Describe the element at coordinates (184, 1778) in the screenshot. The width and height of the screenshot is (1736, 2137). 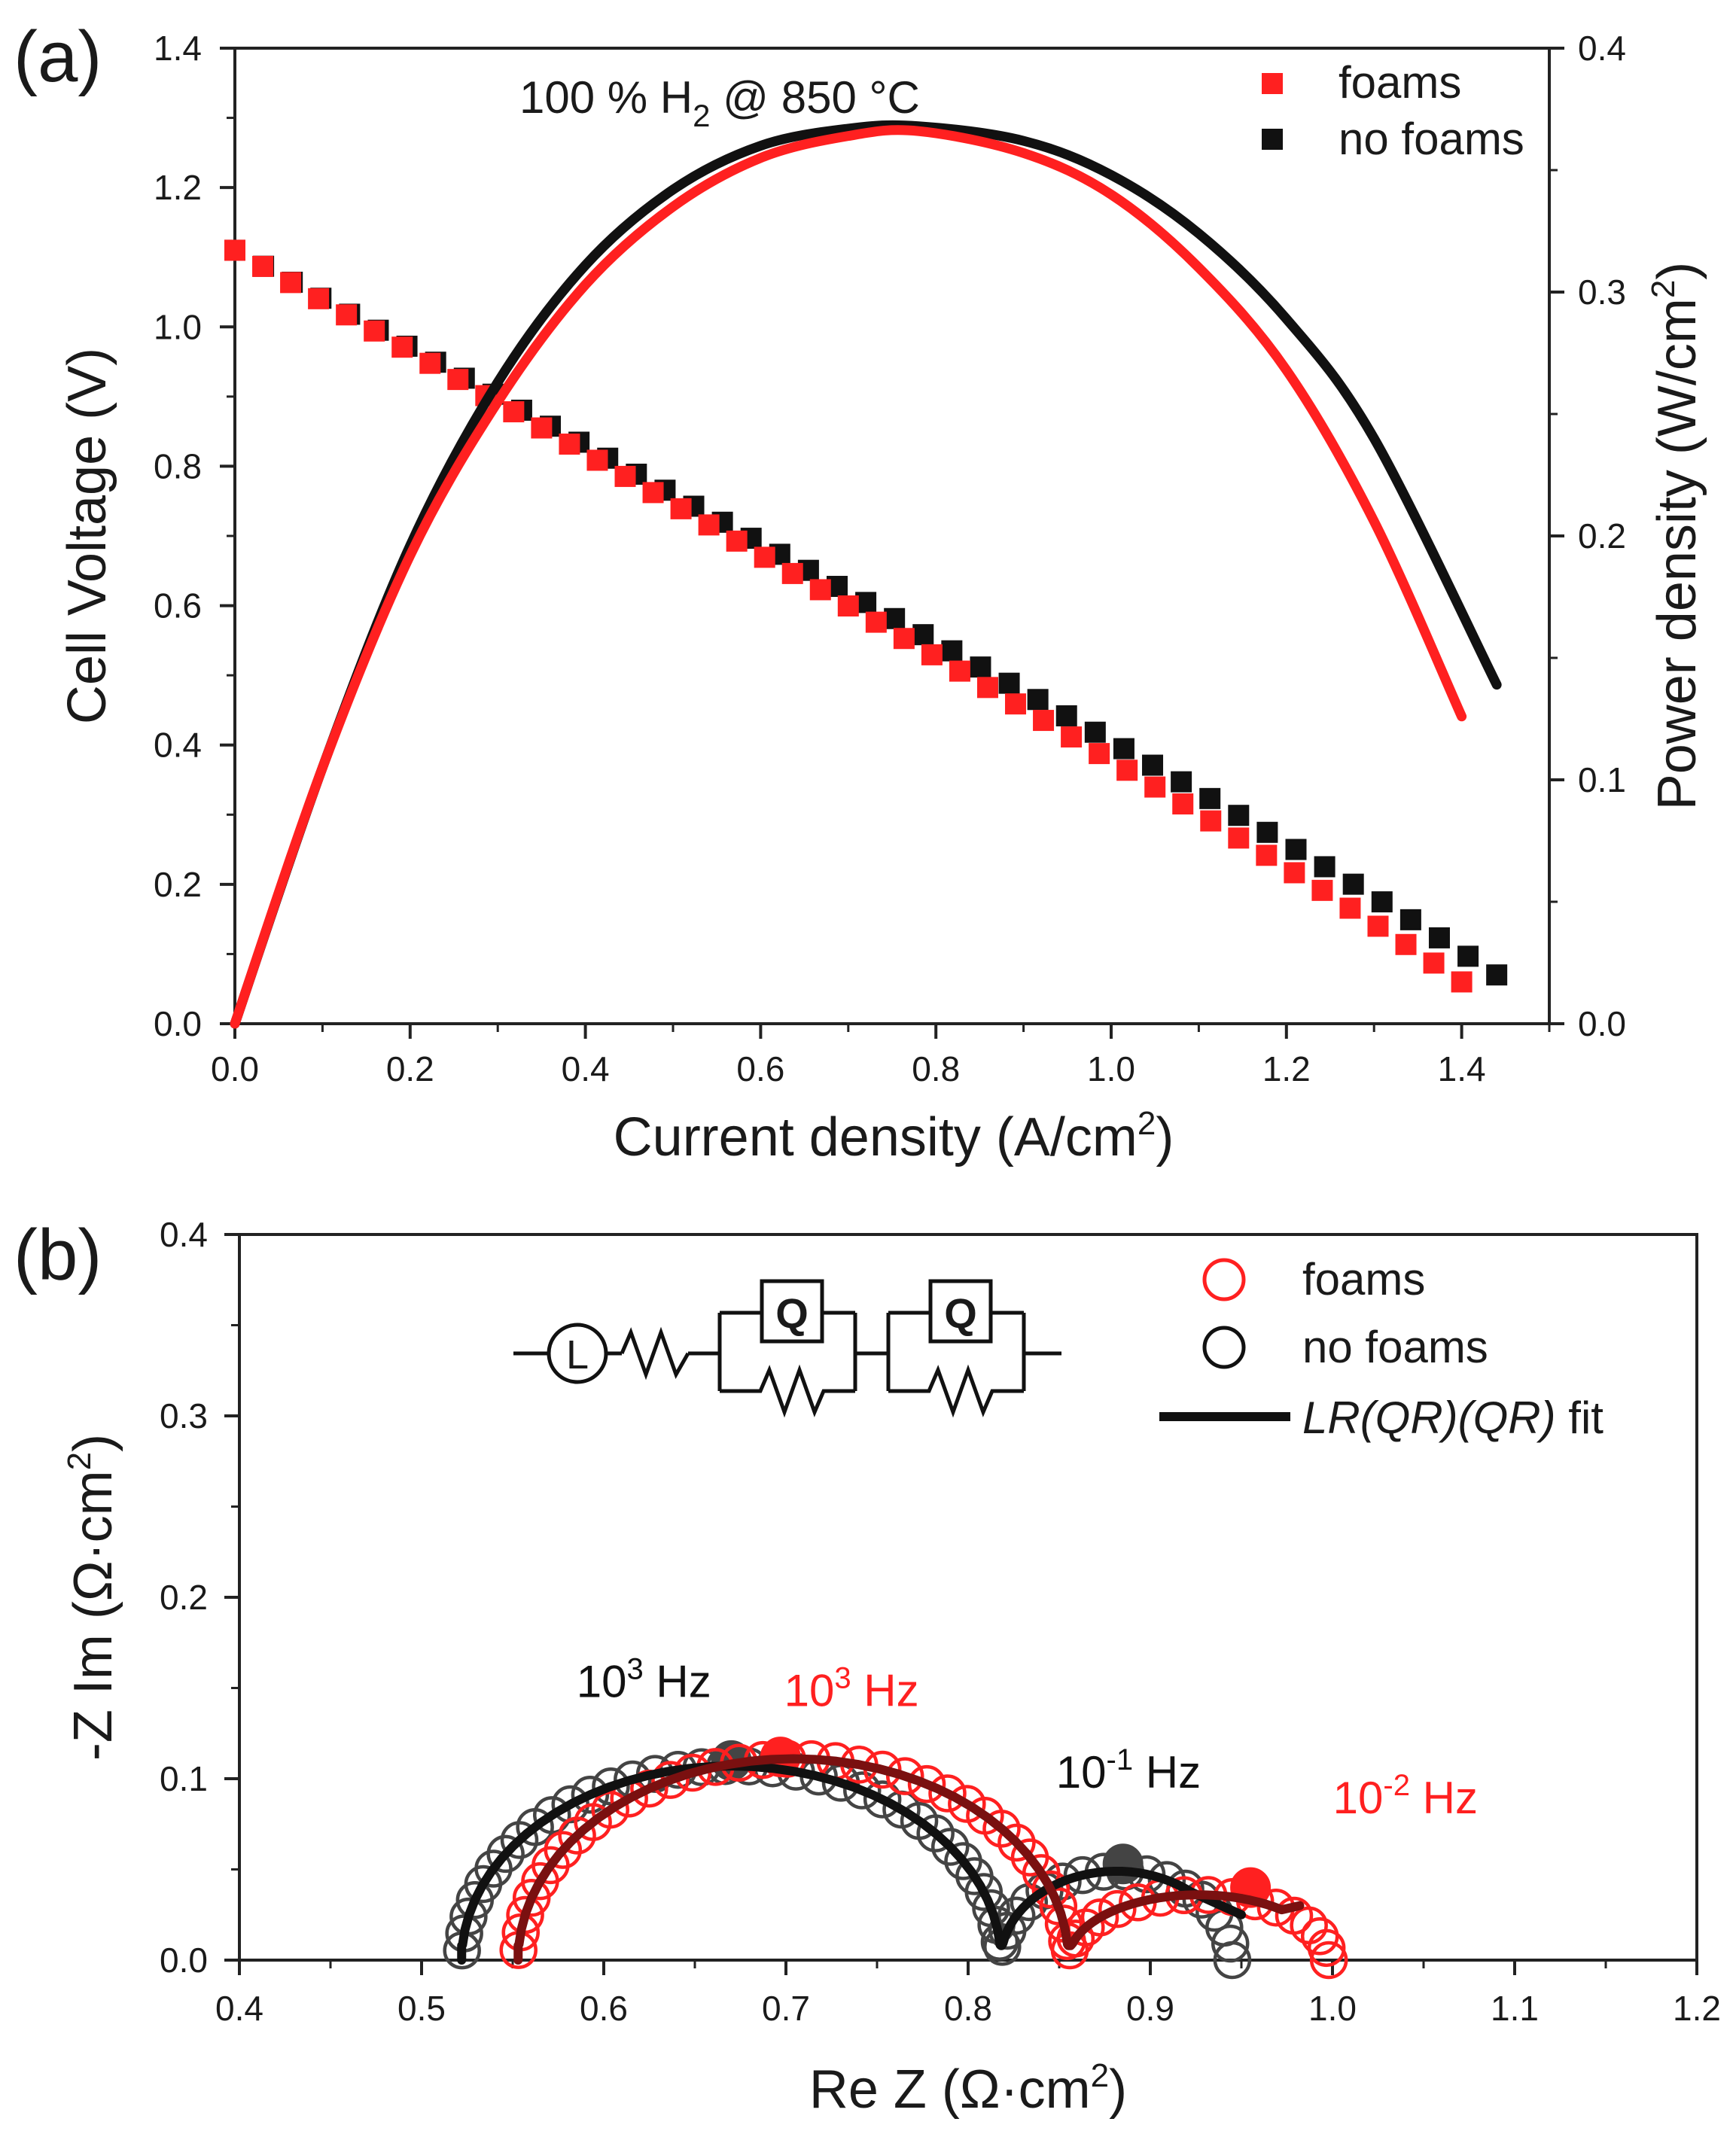
I see `y-tick-label: 0.1` at that location.